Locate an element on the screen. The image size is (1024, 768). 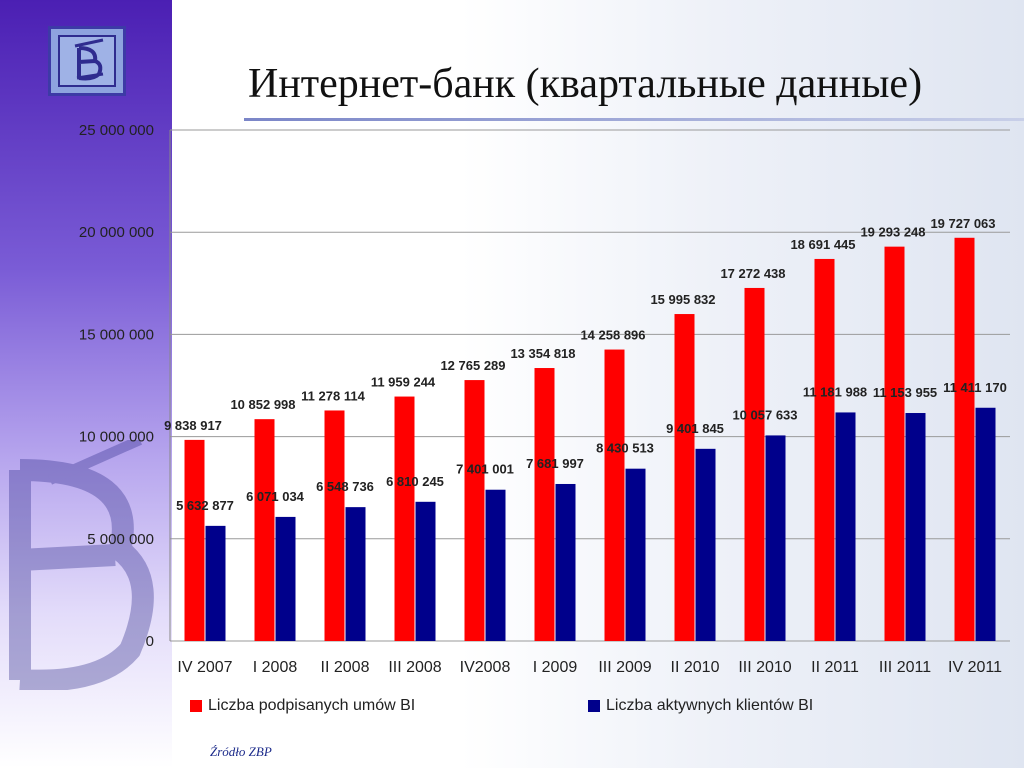
x-category-label: III 2011 is located at coordinates (905, 667).